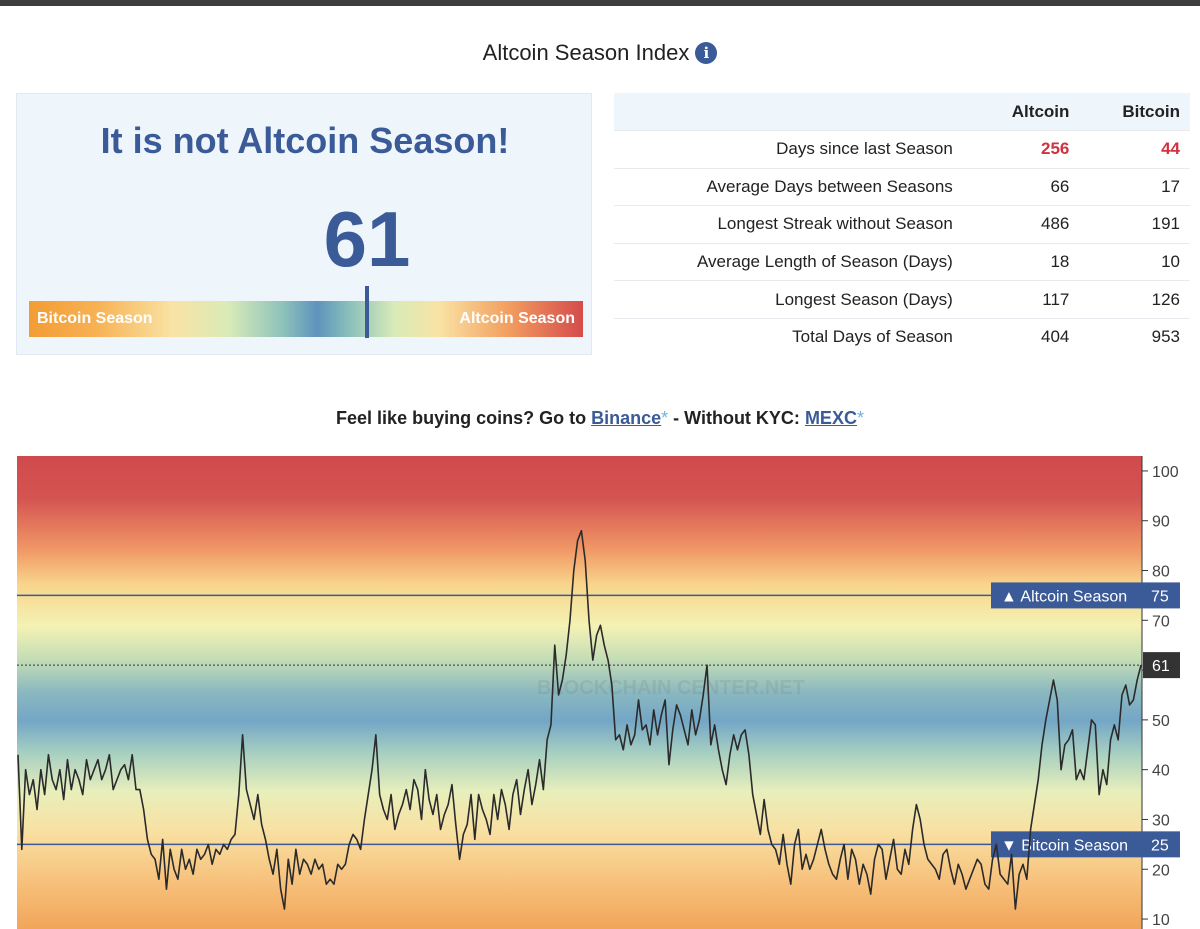 This screenshot has width=1200, height=929. Describe the element at coordinates (1161, 522) in the screenshot. I see `y-tick-label: 90` at that location.